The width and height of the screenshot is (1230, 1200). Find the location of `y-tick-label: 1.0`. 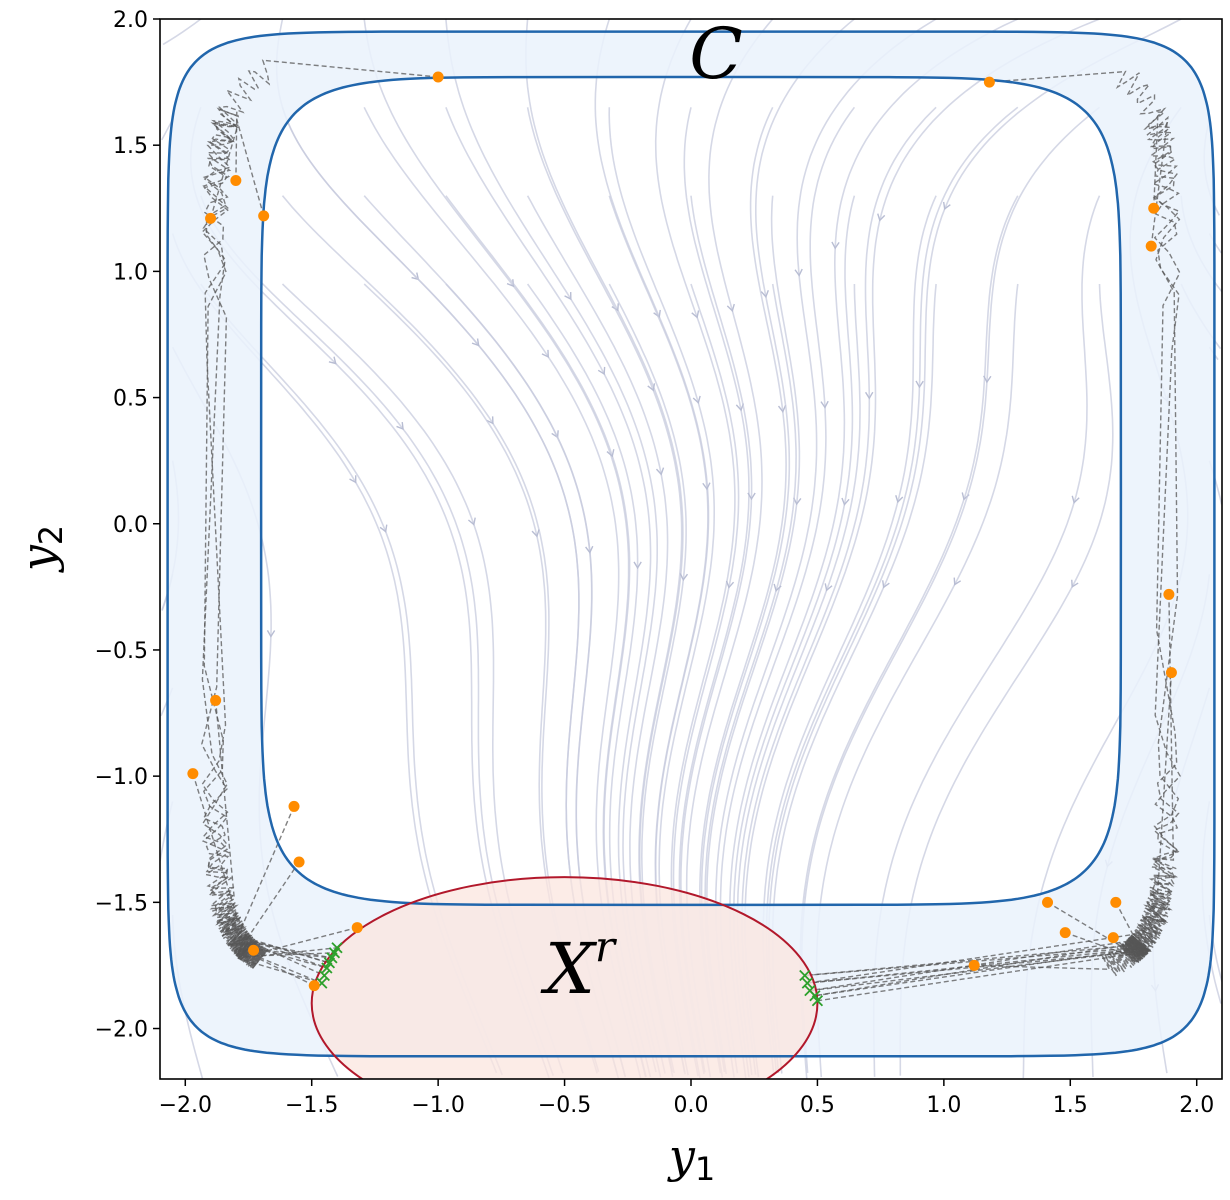

y-tick-label: 1.0 is located at coordinates (130, 272).